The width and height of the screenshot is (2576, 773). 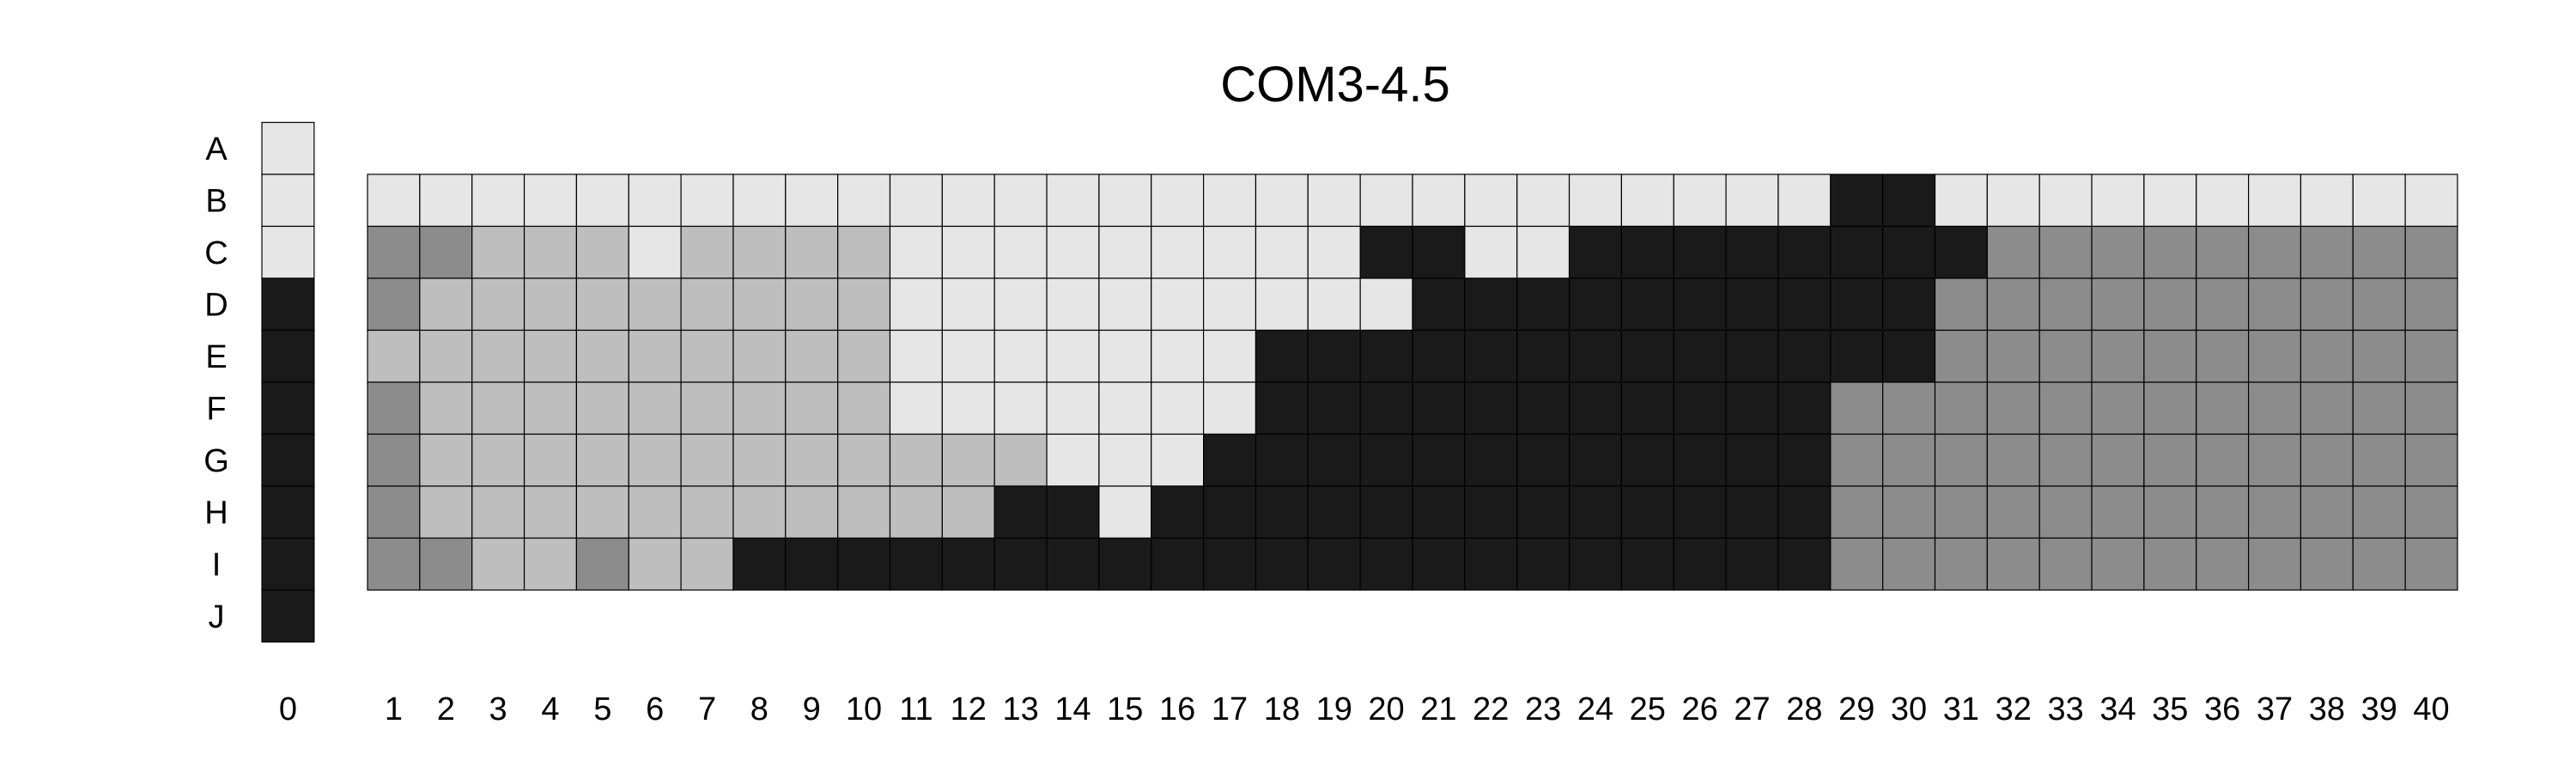 What do you see at coordinates (1961, 709) in the screenshot?
I see `column-label-31: 31` at bounding box center [1961, 709].